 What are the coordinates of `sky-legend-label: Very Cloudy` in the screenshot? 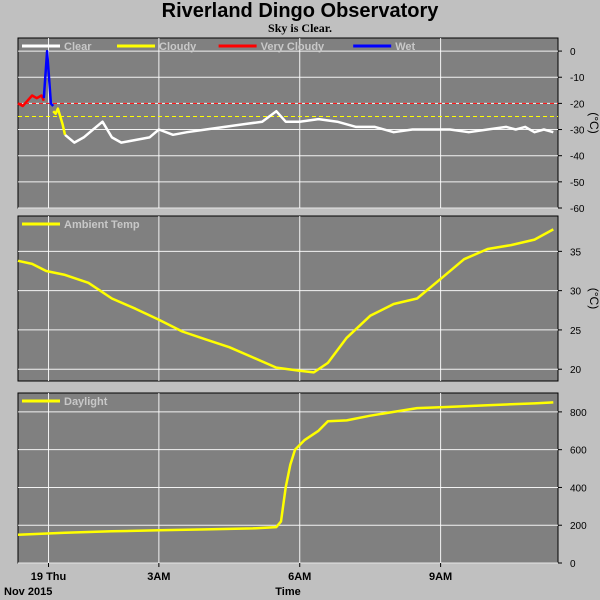 It's located at (293, 47).